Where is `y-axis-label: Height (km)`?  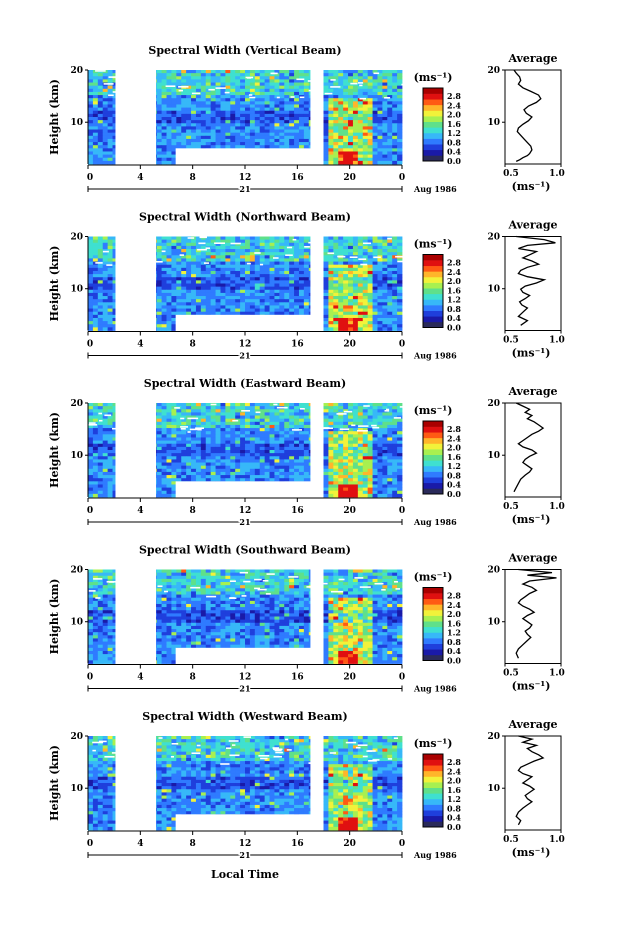 y-axis-label: Height (km) is located at coordinates (54, 117).